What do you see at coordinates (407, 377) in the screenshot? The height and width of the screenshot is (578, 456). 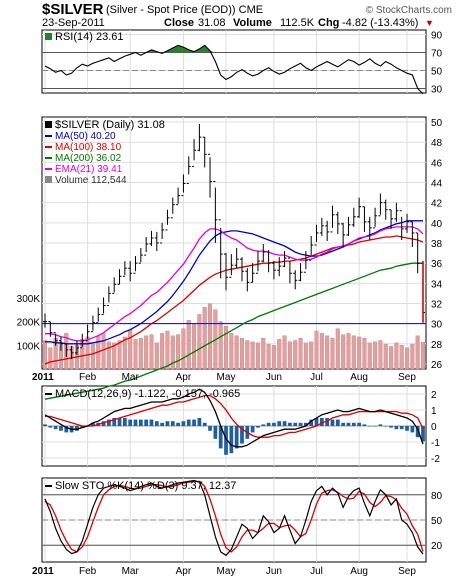 I see `x-tick-label: Sep` at bounding box center [407, 377].